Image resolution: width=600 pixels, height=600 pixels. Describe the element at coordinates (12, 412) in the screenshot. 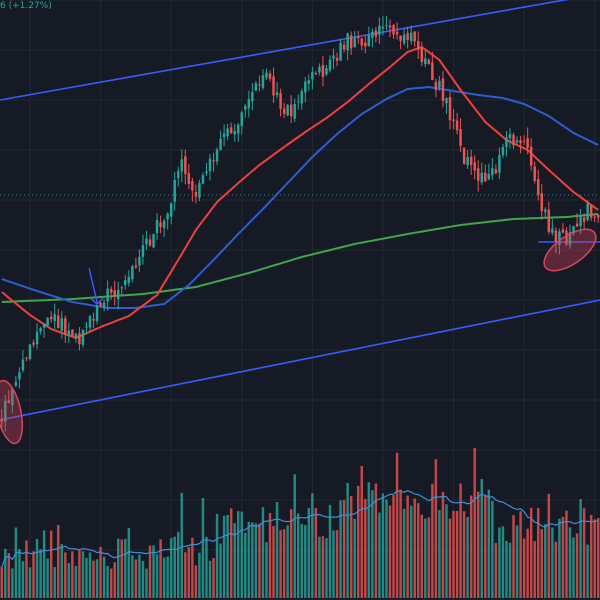

I see `highlight-ellipse-left` at that location.